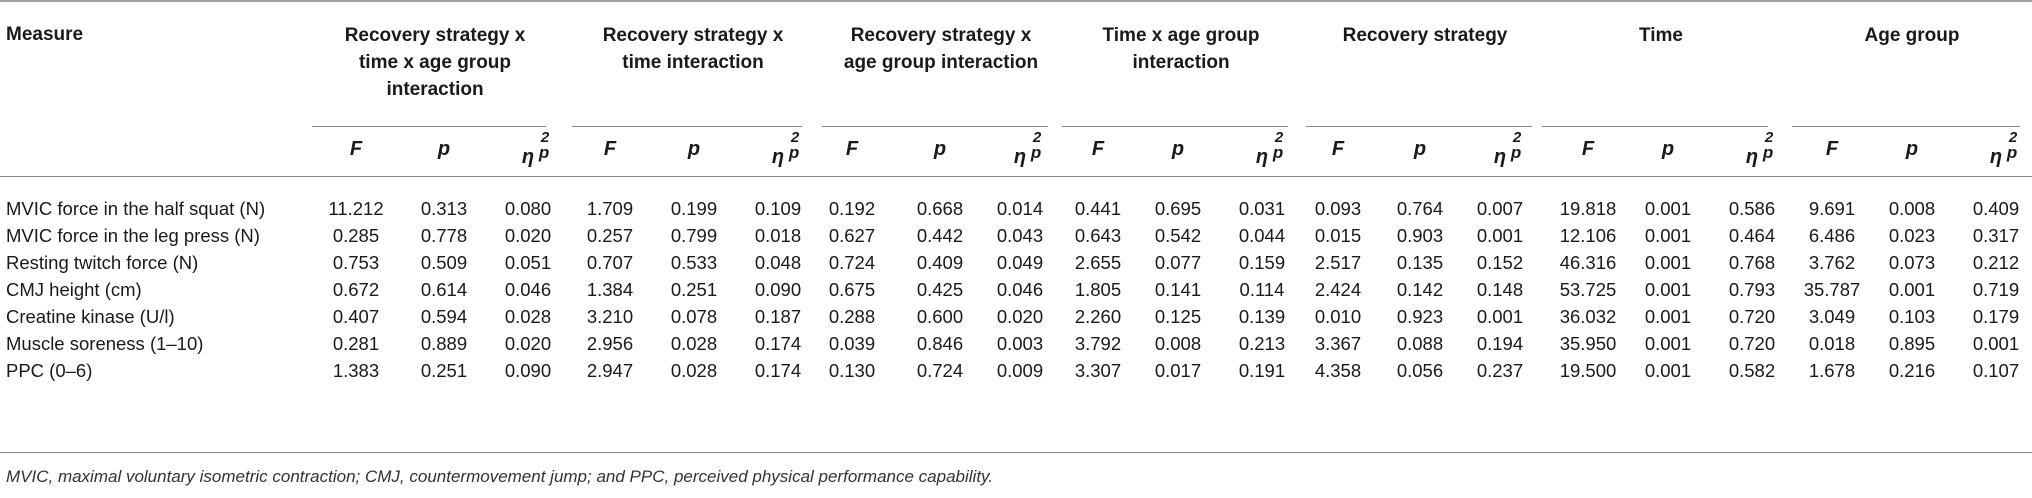  I want to click on table-cell: 19.818, so click(1588, 208).